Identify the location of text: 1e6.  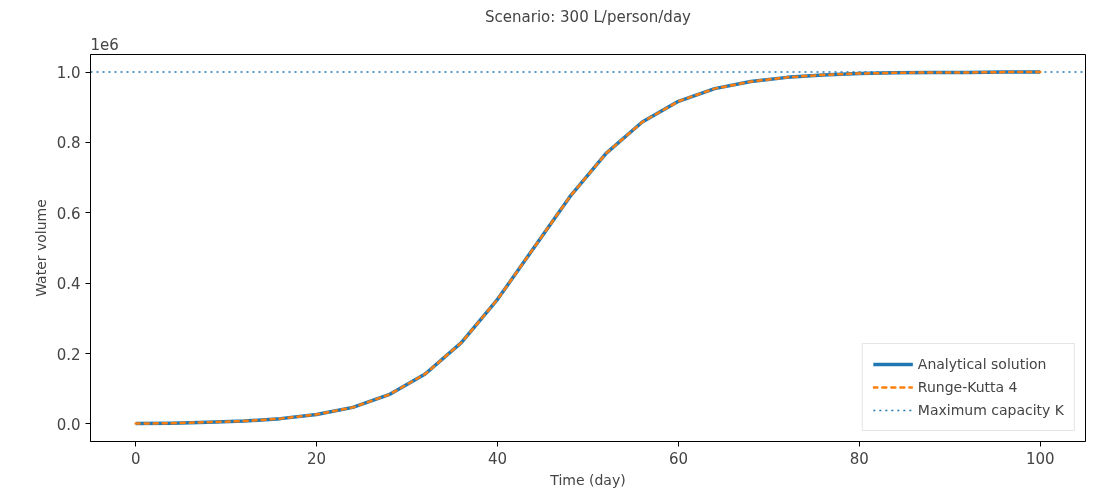
(104, 44).